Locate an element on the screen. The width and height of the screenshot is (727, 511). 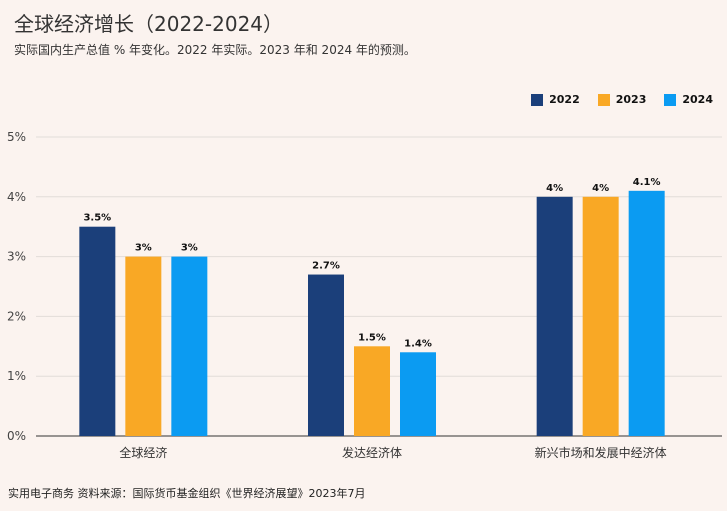
x-tick-label: 发达经济体 is located at coordinates (372, 452).